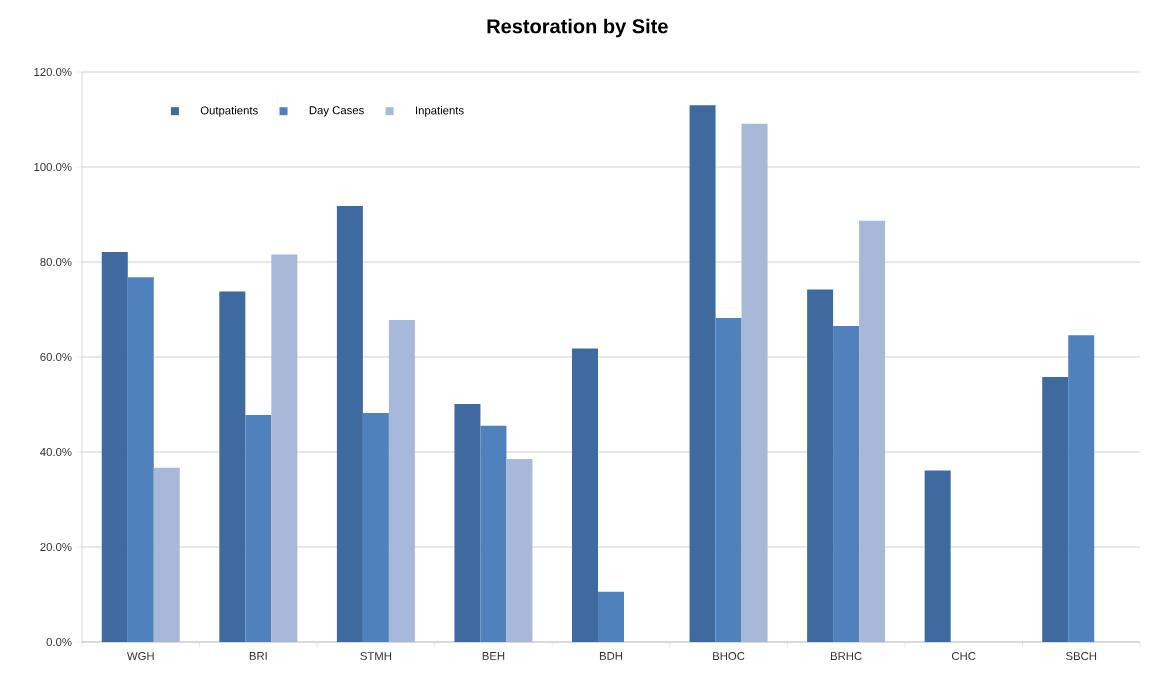  I want to click on y-tick-label: 80.0%, so click(56, 261).